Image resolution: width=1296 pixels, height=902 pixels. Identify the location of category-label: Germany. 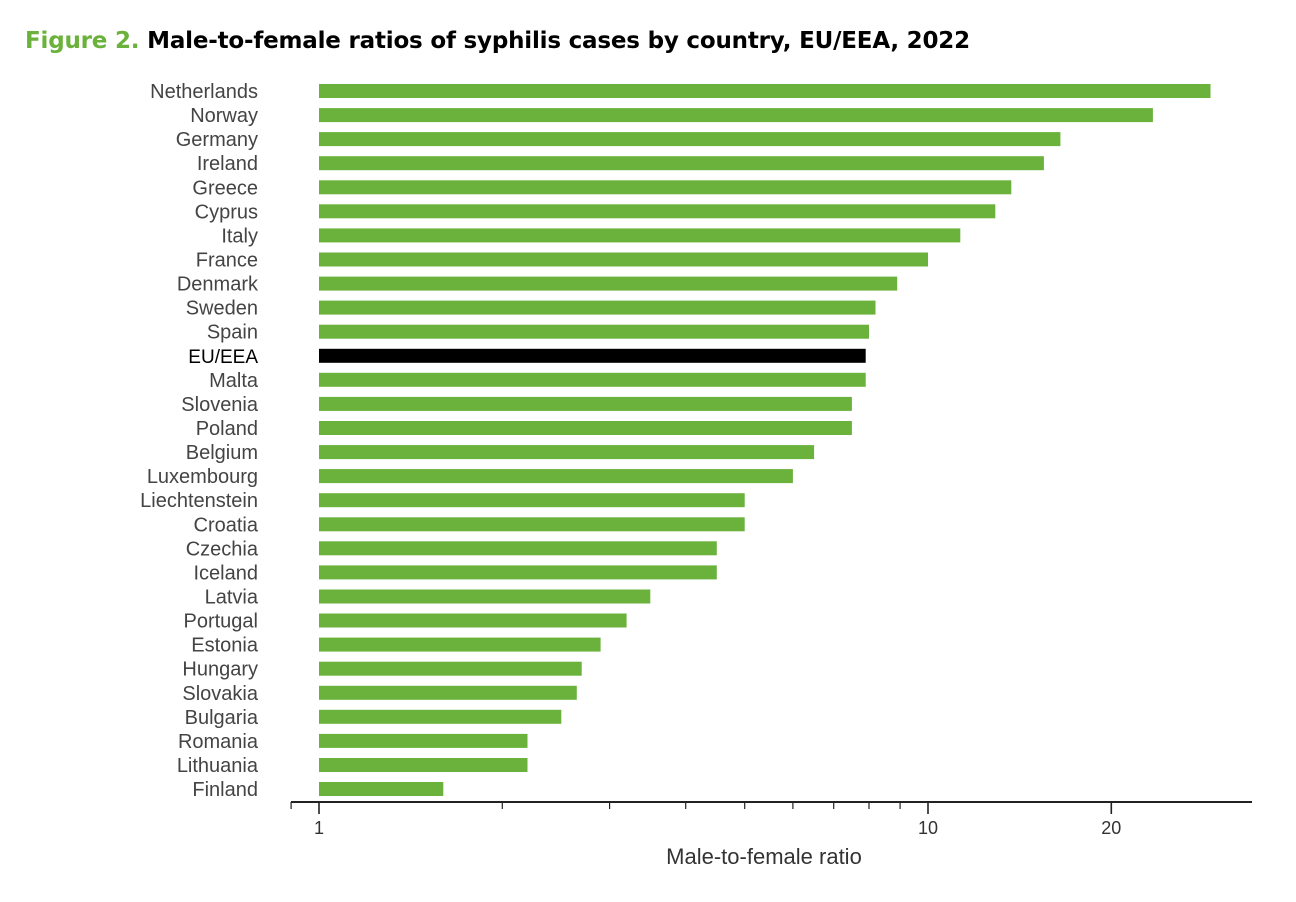
(217, 140).